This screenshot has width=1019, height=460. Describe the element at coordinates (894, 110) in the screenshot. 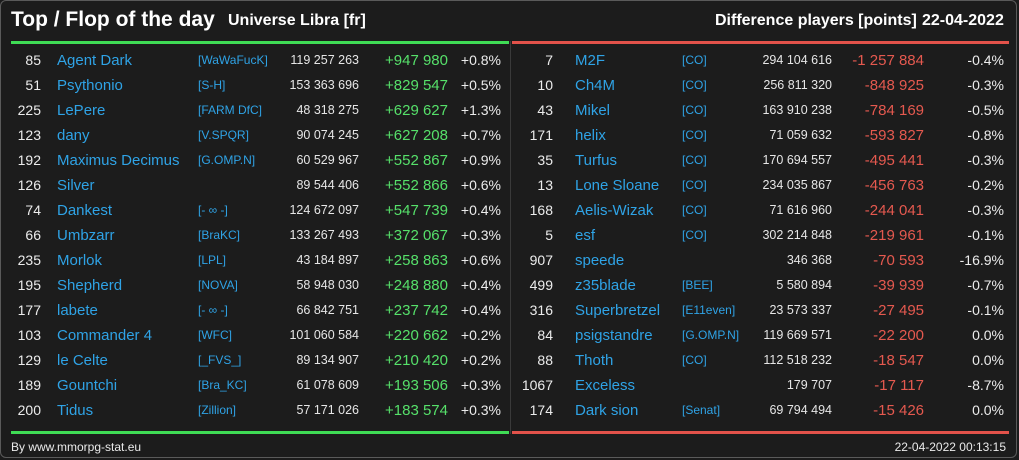

I see `points-difference: -784 169` at that location.